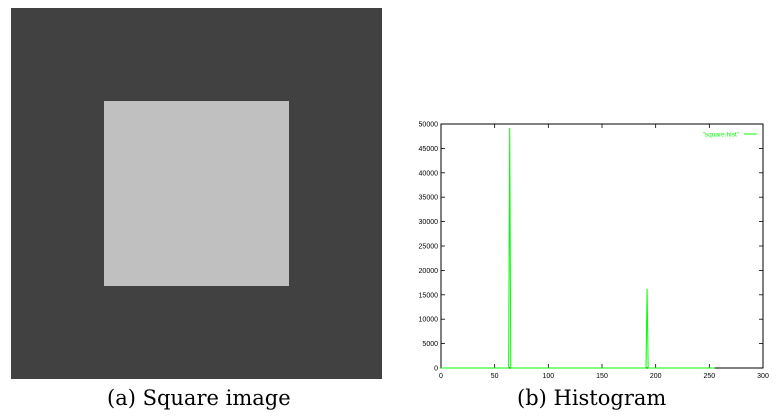 The image size is (784, 417). Describe the element at coordinates (721, 135) in the screenshot. I see `legend-label: "square.hist"` at that location.